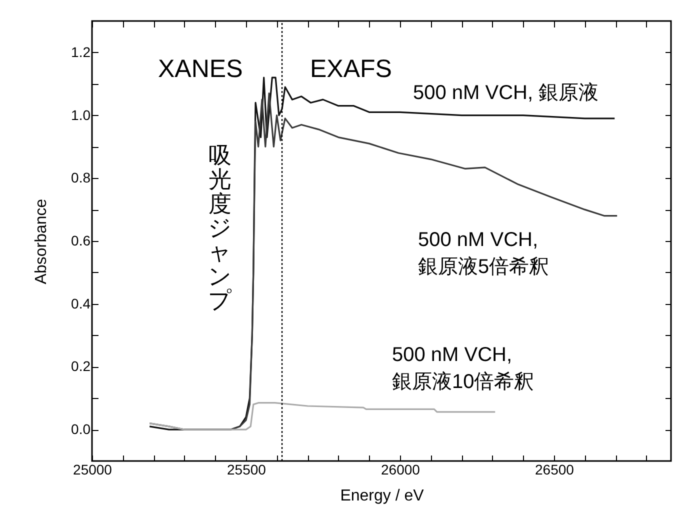  I want to click on annotation: XANES, so click(200, 69).